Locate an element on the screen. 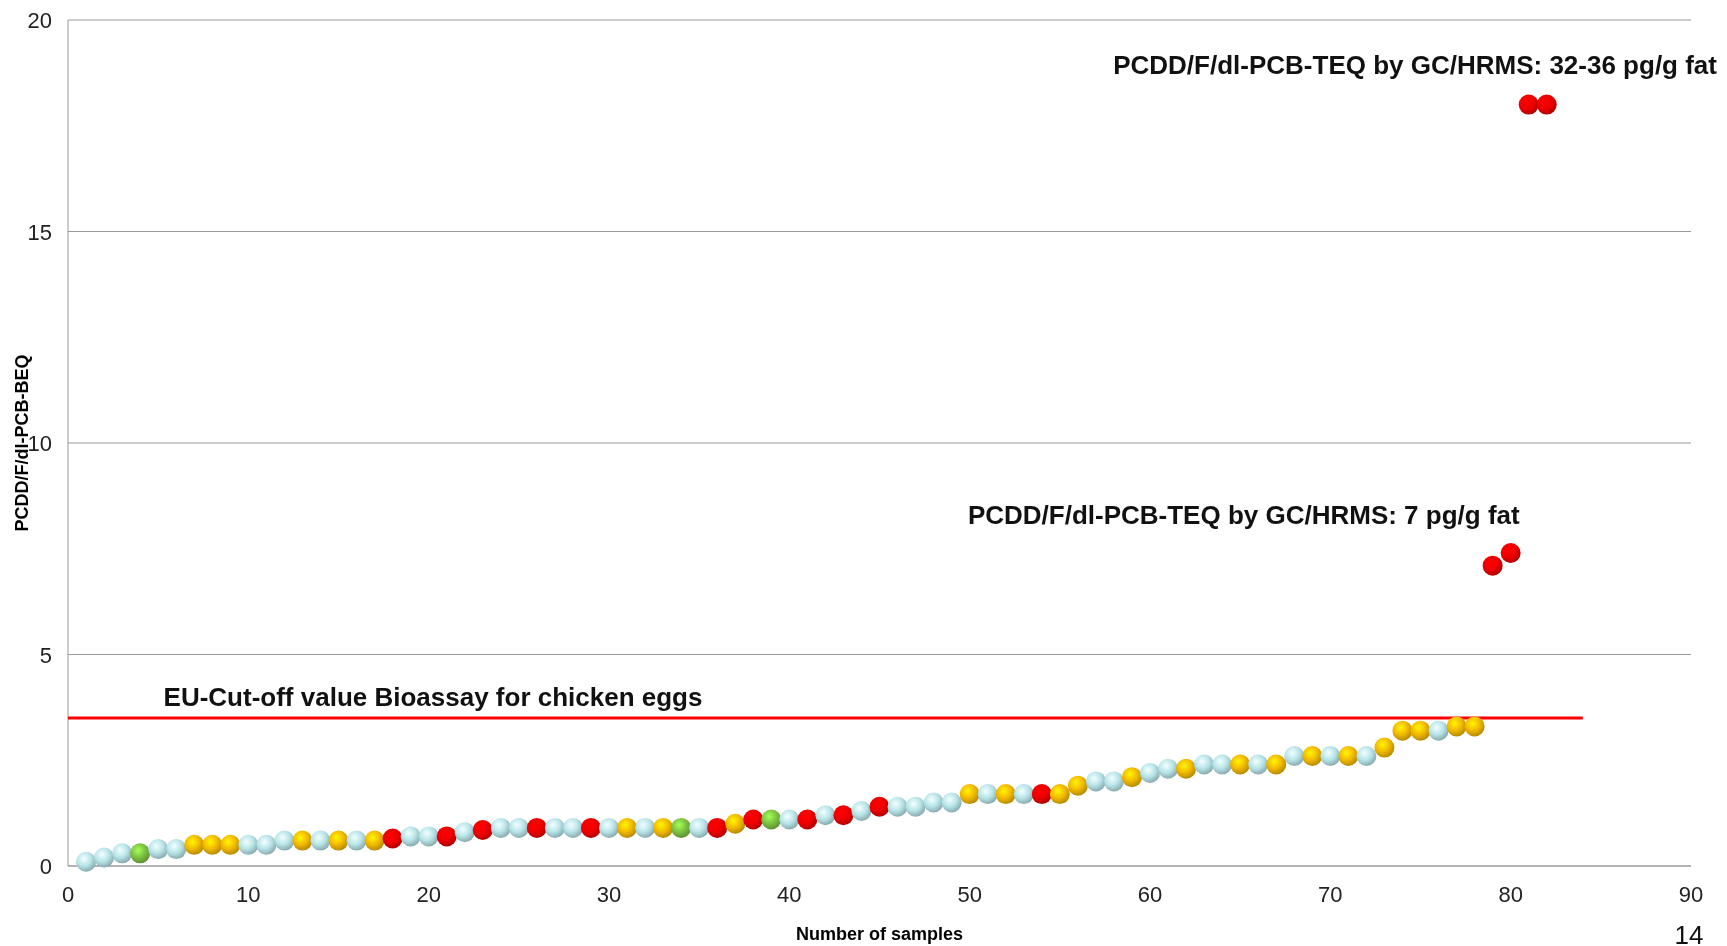  x-tick-label: 50 is located at coordinates (969, 894).